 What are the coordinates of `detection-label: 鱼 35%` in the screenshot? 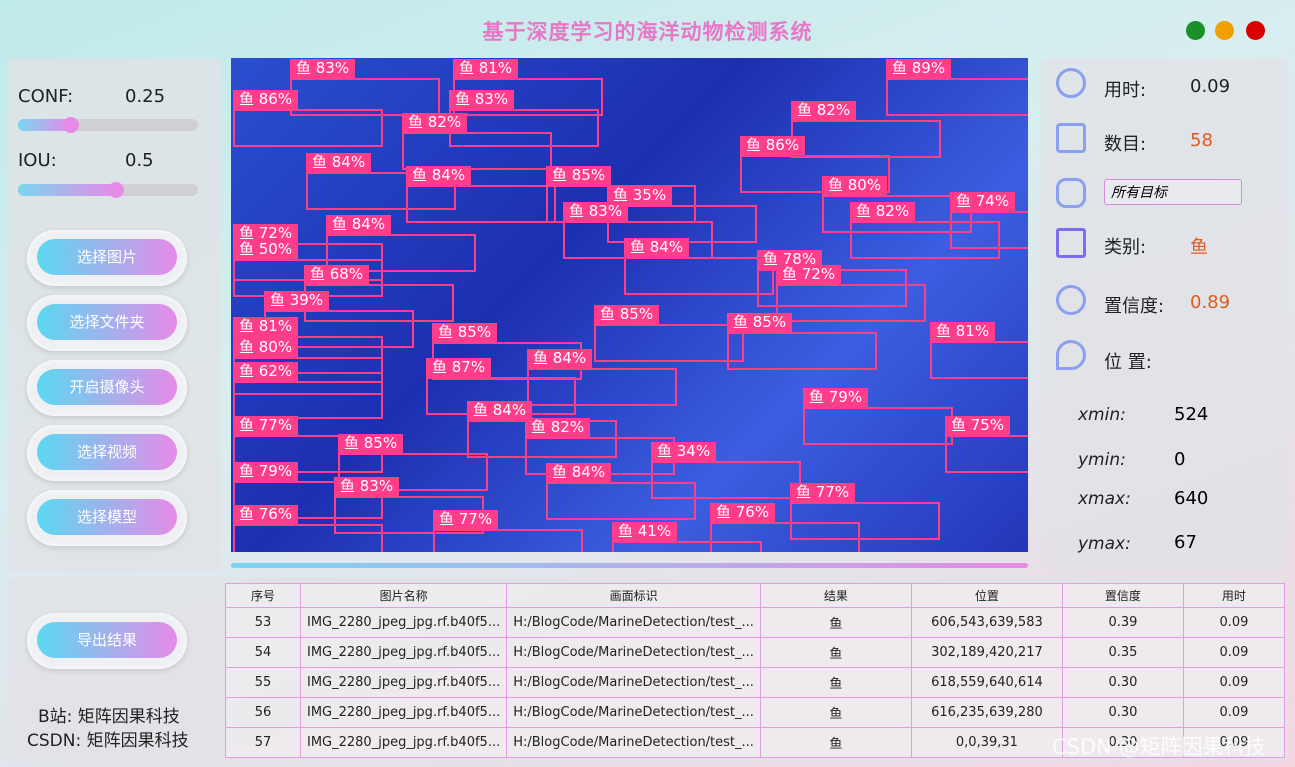 It's located at (640, 195).